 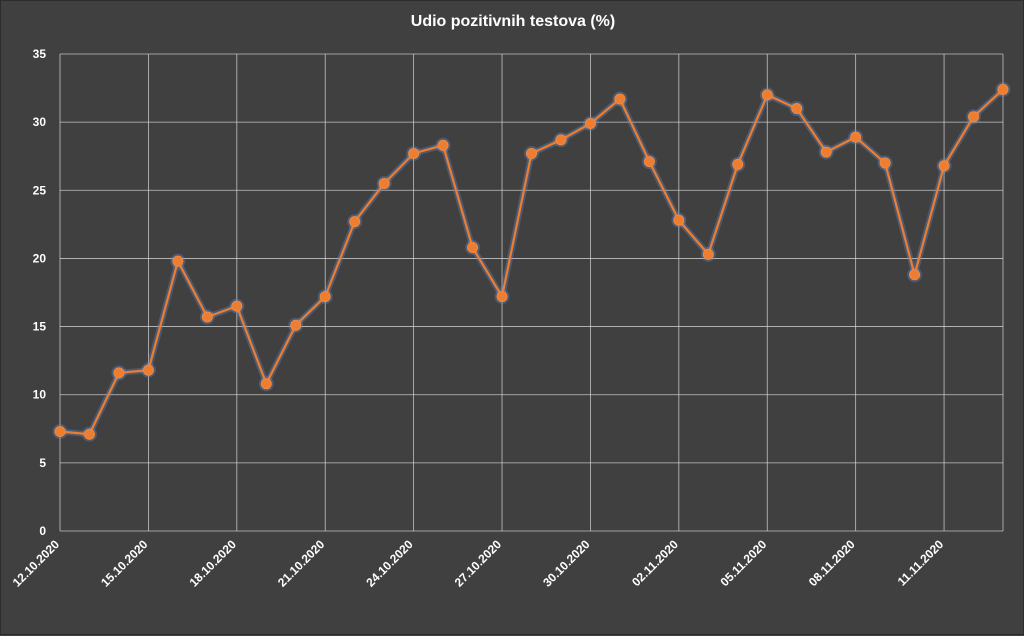 What do you see at coordinates (124, 563) in the screenshot?
I see `x-tick-label: 15.10.2020` at bounding box center [124, 563].